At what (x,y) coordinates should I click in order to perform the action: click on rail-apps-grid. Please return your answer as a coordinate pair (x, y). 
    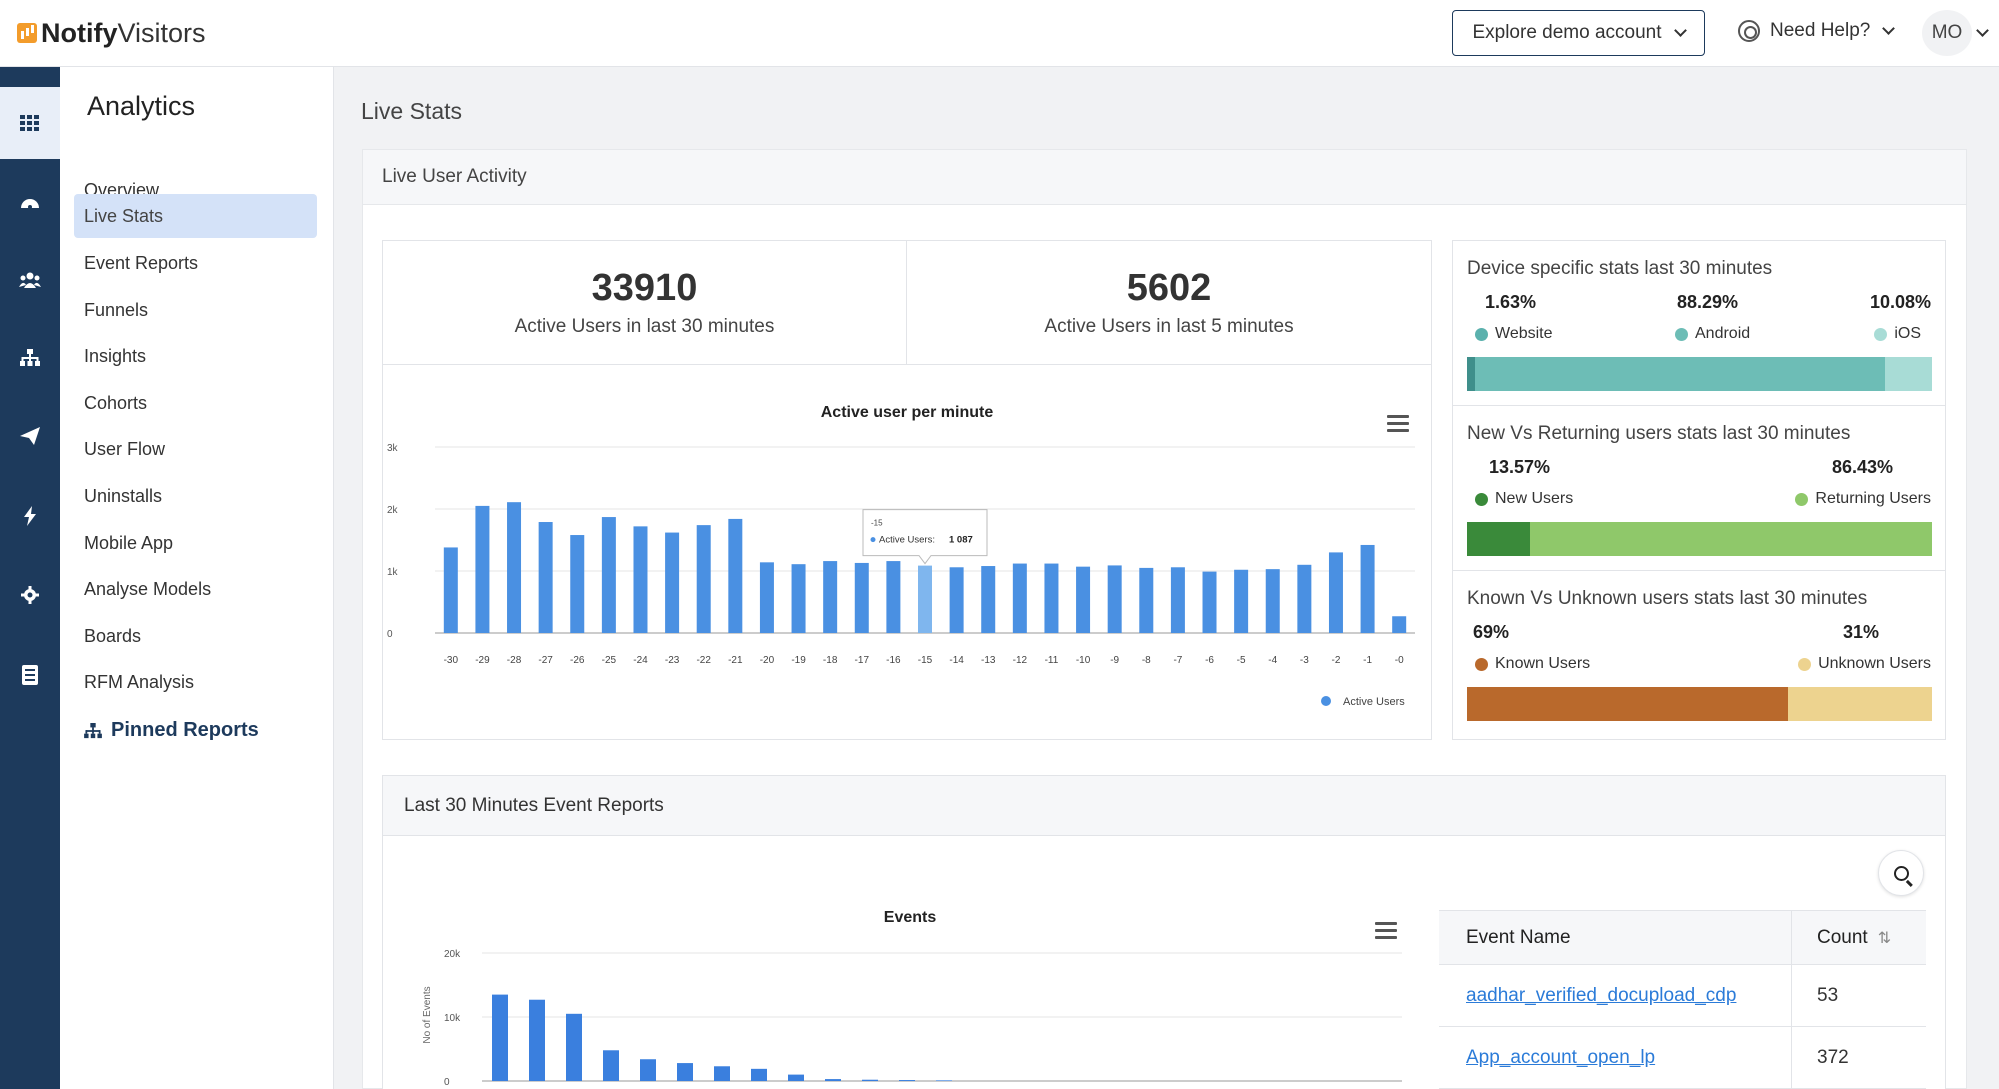
    Looking at the image, I should click on (30, 123).